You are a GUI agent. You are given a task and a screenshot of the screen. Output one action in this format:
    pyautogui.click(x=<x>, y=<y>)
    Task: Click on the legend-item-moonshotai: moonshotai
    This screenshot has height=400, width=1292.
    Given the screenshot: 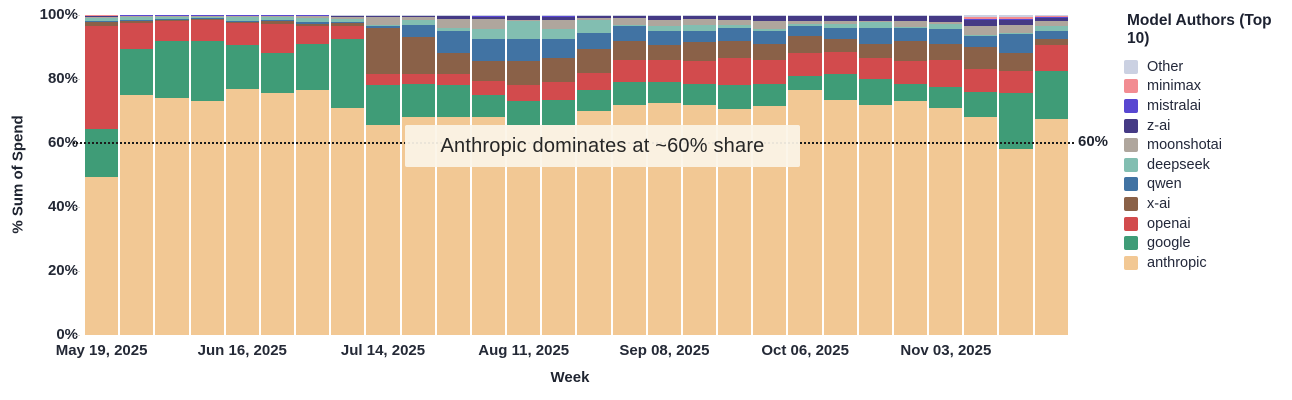 What is the action you would take?
    pyautogui.click(x=1206, y=145)
    